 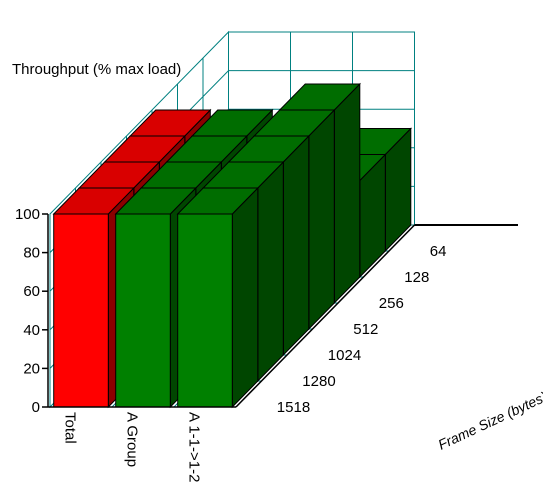 What do you see at coordinates (31, 291) in the screenshot?
I see `y-tick-label: 60` at bounding box center [31, 291].